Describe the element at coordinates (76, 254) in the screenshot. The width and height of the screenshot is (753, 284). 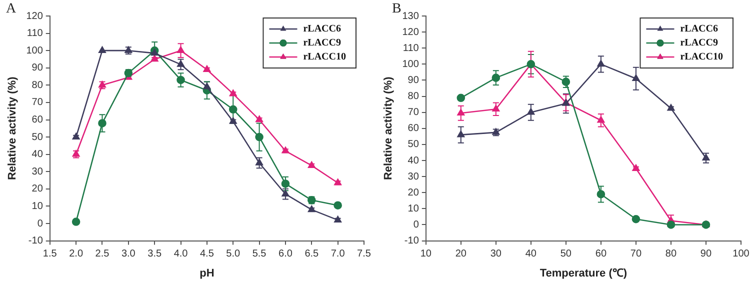
I see `x-tick-label: 2.0` at that location.